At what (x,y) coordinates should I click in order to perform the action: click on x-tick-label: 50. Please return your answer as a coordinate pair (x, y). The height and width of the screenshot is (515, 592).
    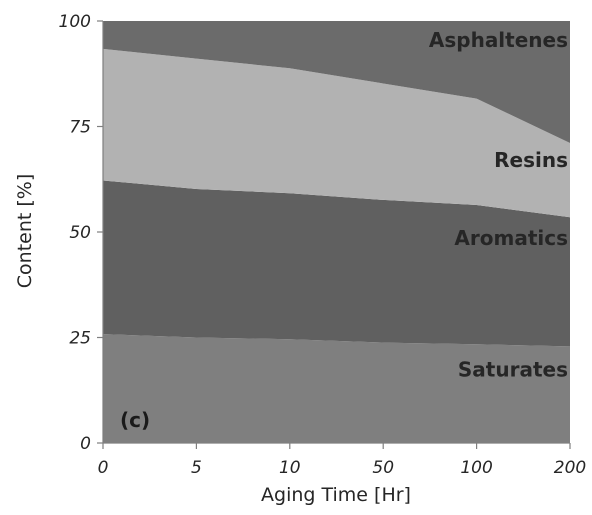
    Looking at the image, I should click on (383, 468).